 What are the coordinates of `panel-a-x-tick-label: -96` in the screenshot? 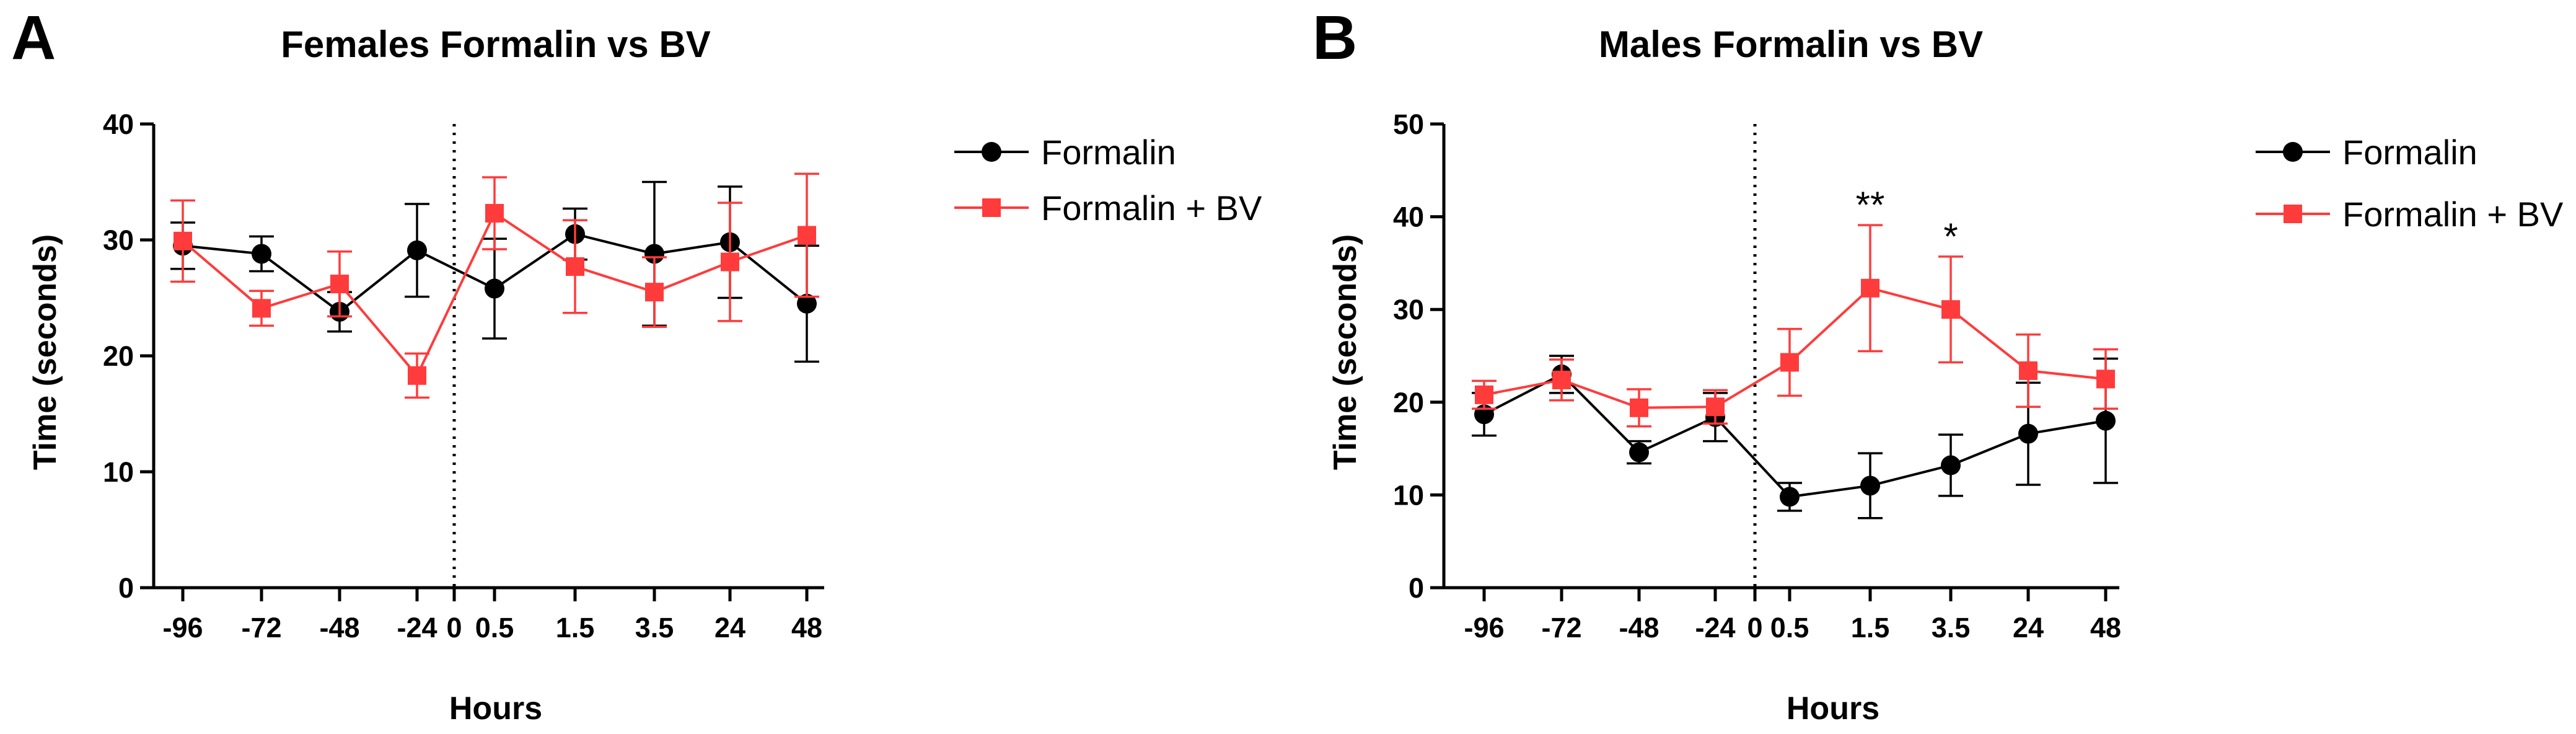 It's located at (183, 627).